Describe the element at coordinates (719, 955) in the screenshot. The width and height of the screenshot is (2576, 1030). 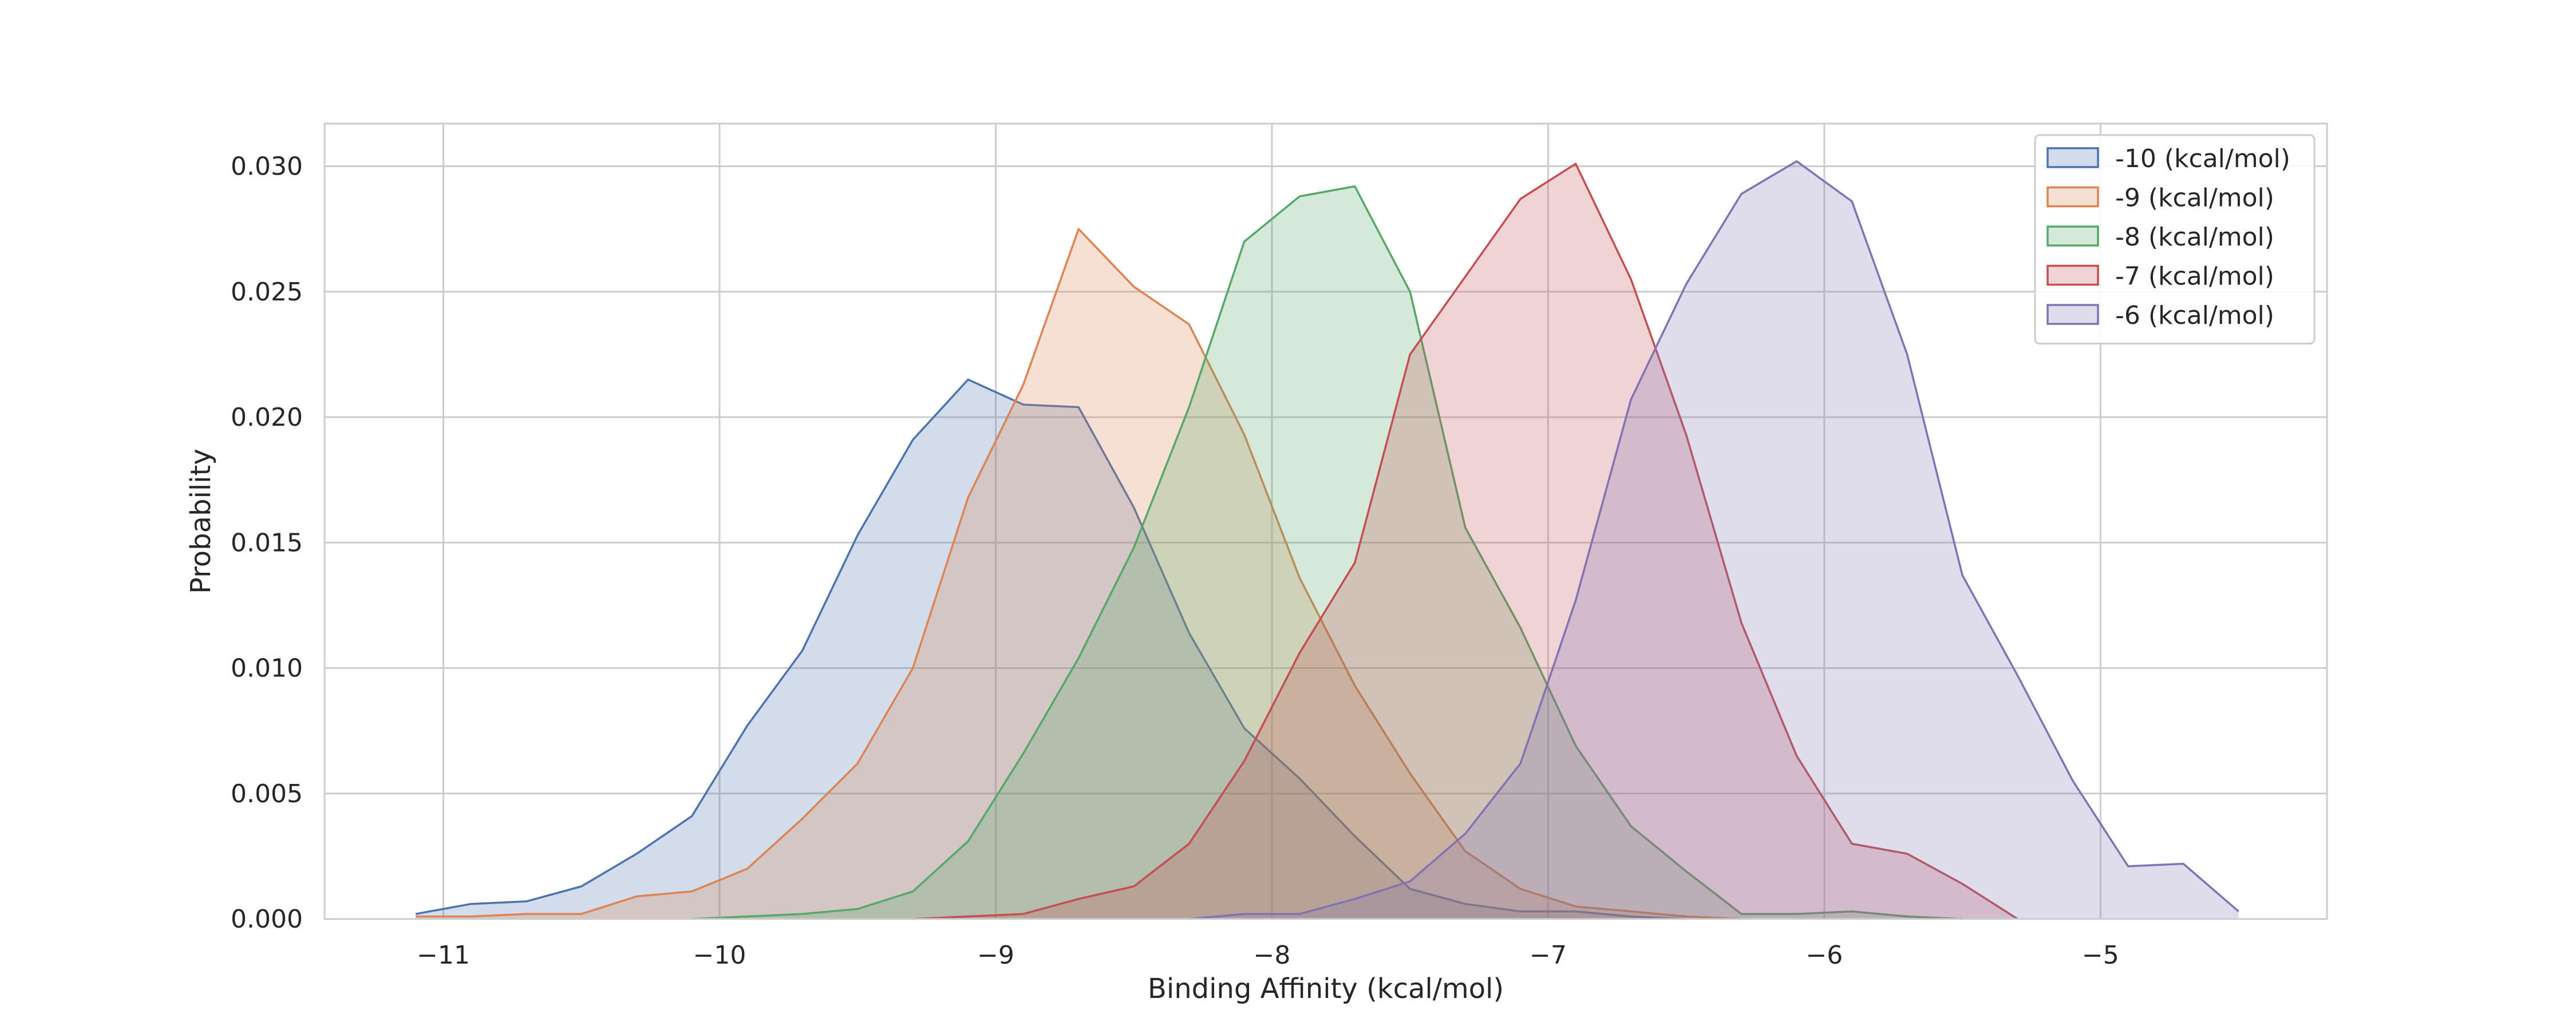
I see `x-tick-label: −10` at that location.